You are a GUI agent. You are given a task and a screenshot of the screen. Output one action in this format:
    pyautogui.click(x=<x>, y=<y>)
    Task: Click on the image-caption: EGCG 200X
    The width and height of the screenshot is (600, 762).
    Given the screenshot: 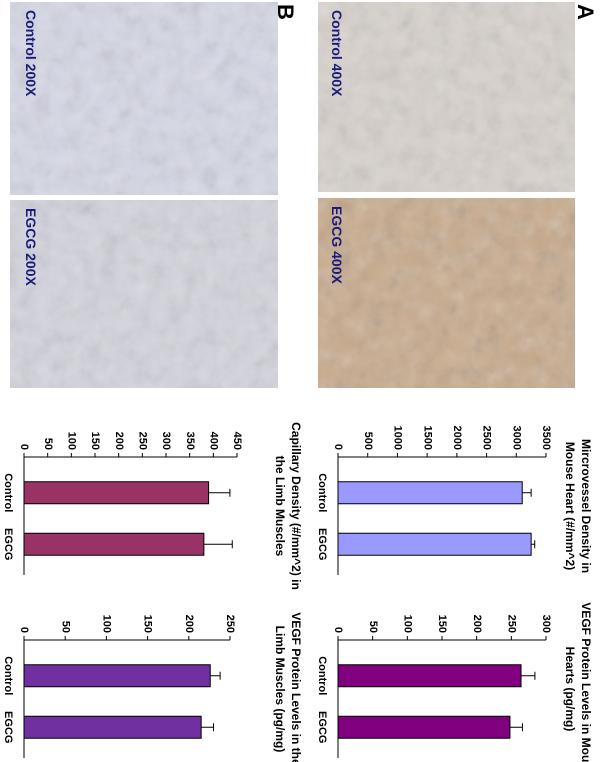 What is the action you would take?
    pyautogui.click(x=31, y=247)
    